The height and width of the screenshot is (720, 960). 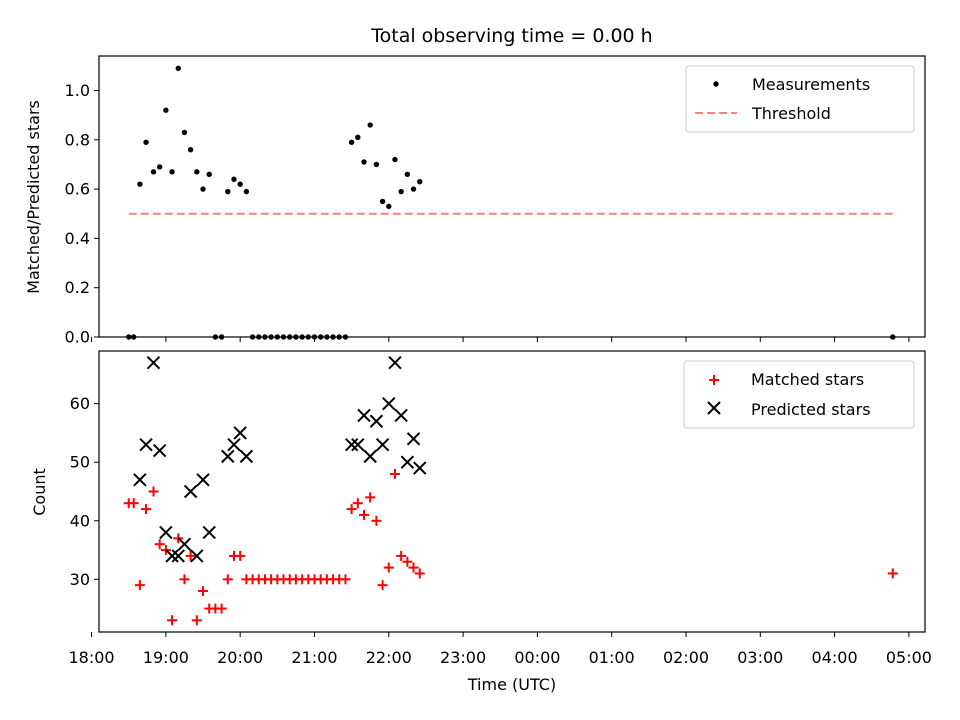 I want to click on x-tick-label: 01:00, so click(x=612, y=657).